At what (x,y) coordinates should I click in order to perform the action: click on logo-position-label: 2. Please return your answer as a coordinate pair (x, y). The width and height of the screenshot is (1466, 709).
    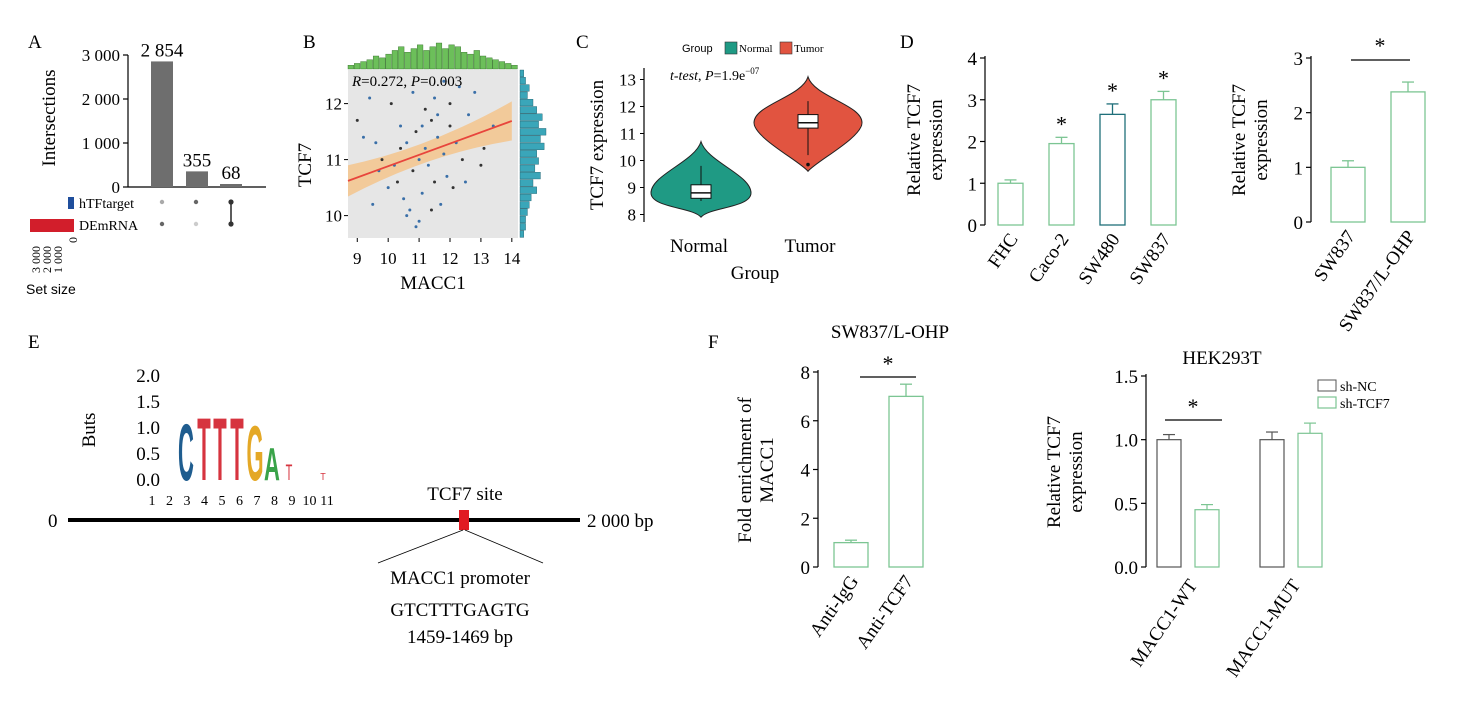
    Looking at the image, I should click on (169, 501).